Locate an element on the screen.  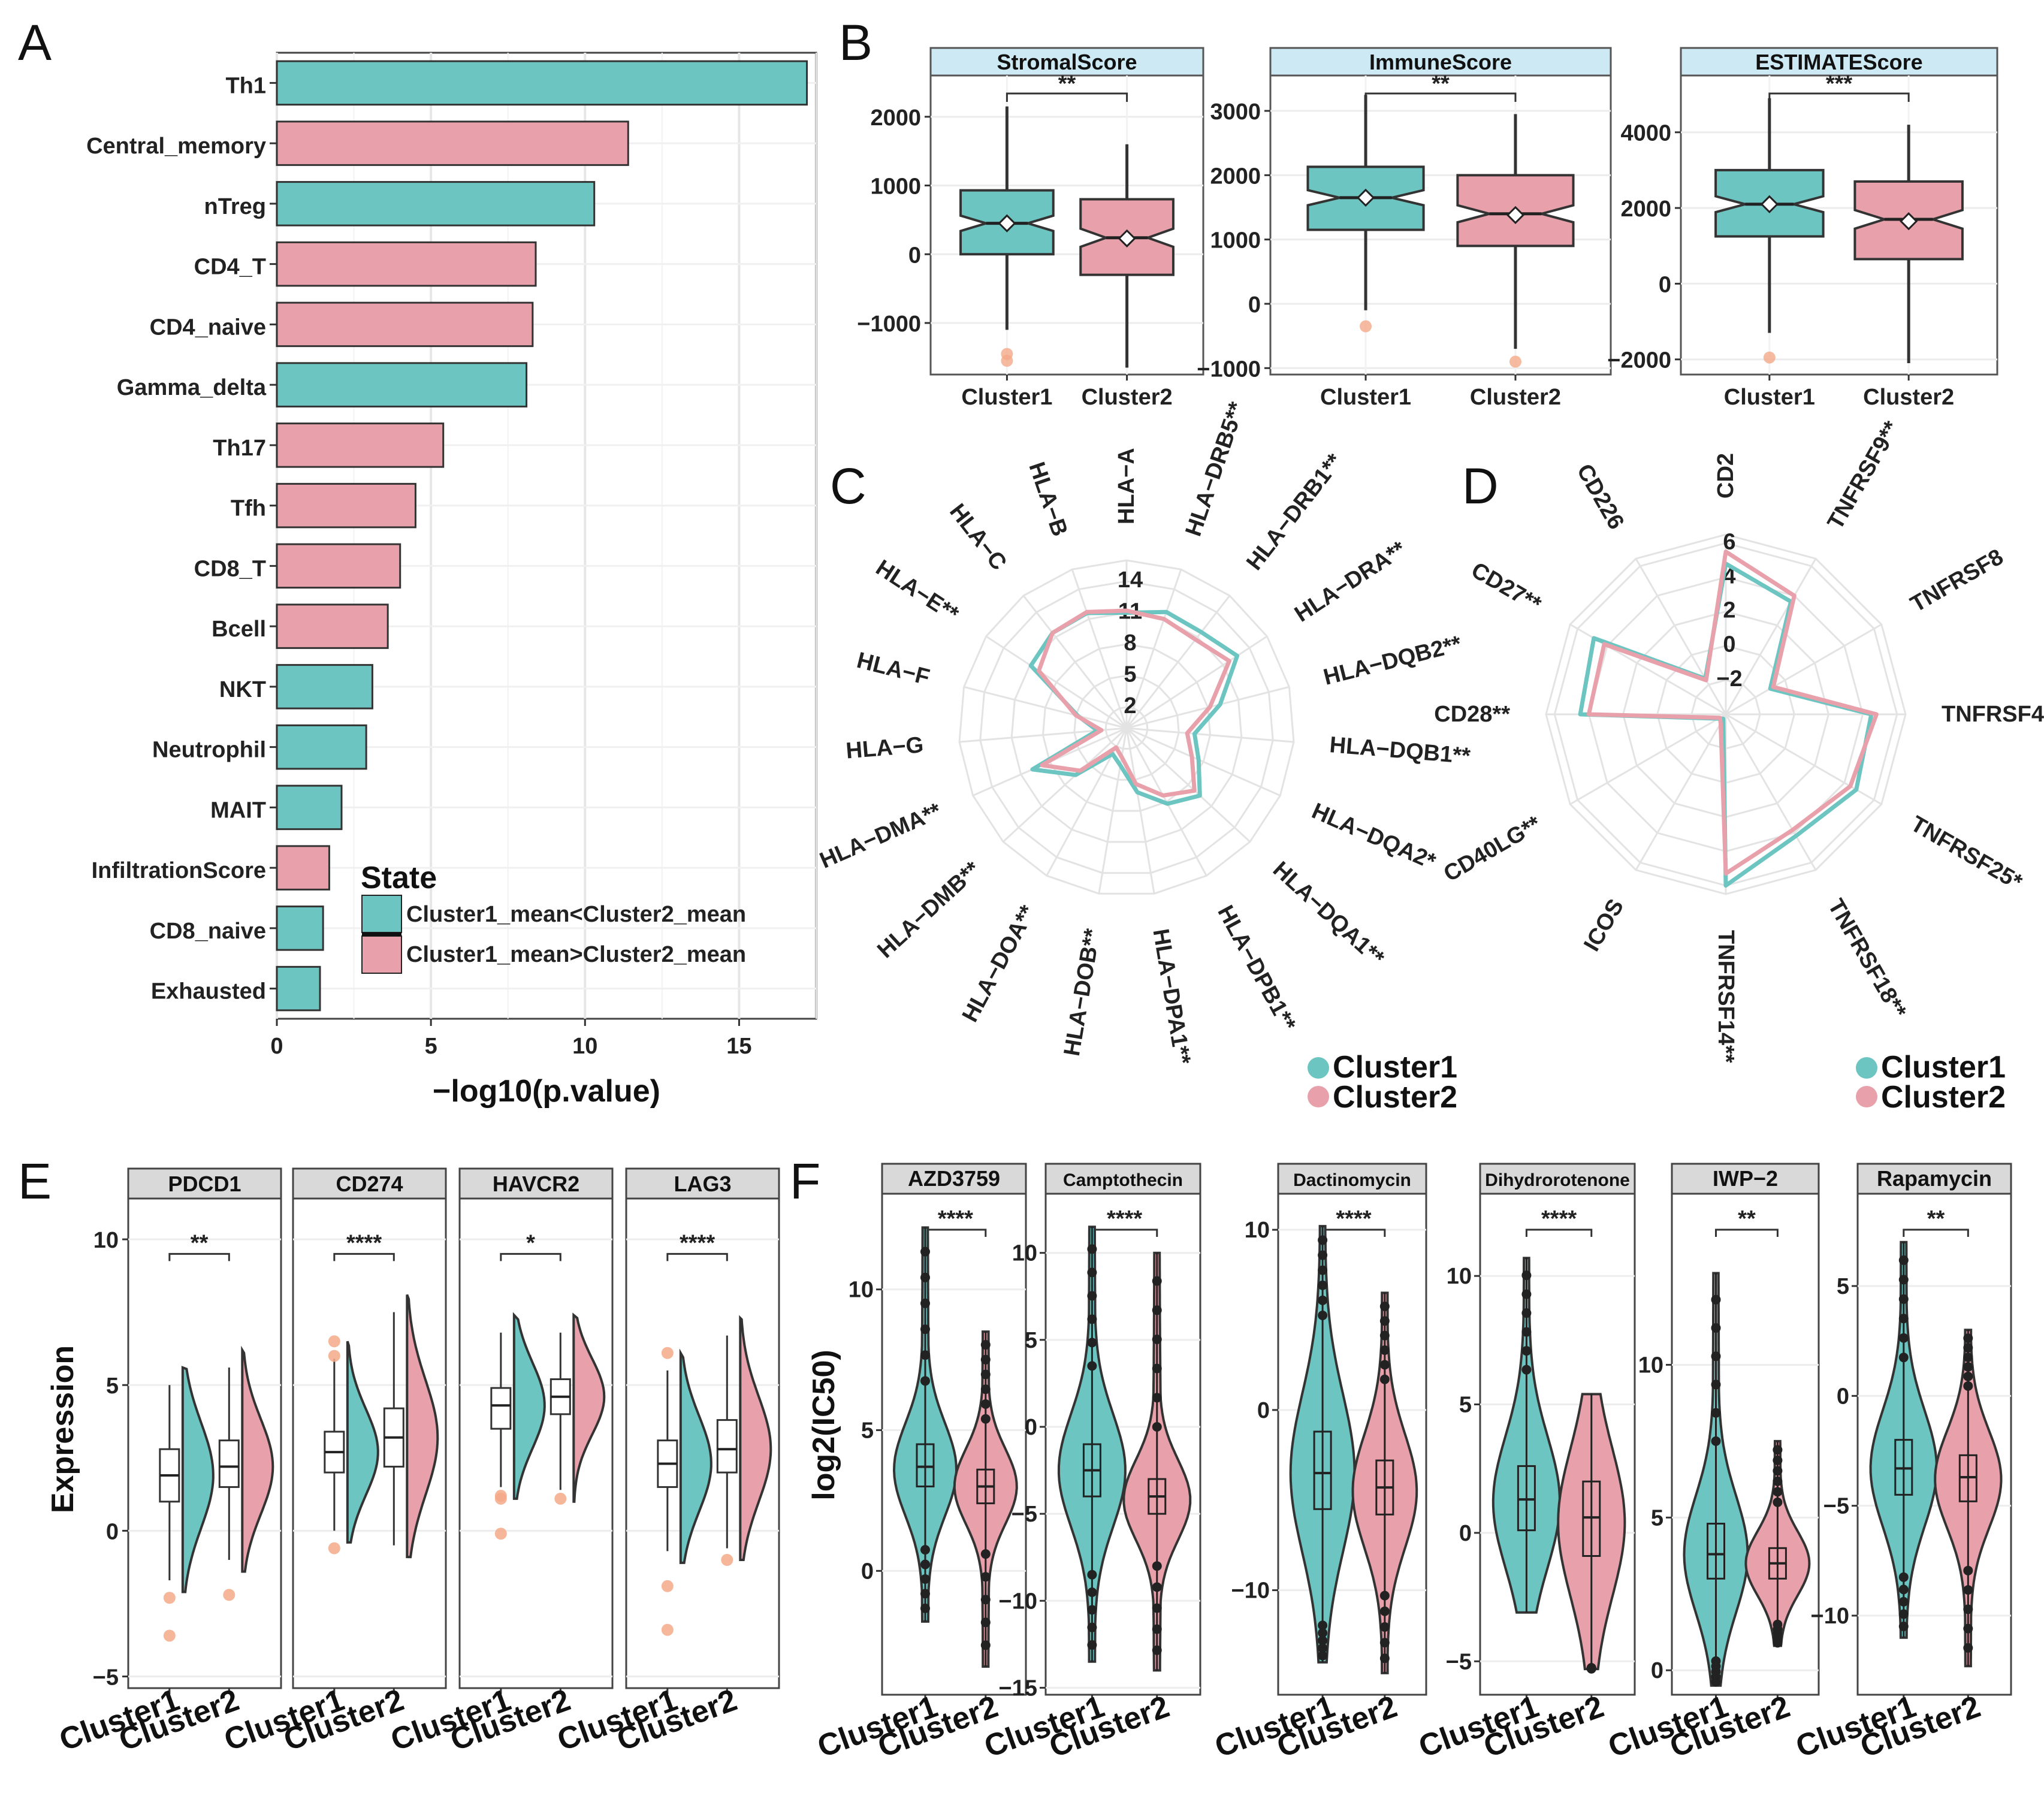
radar-tick-label: 14 is located at coordinates (1130, 580).